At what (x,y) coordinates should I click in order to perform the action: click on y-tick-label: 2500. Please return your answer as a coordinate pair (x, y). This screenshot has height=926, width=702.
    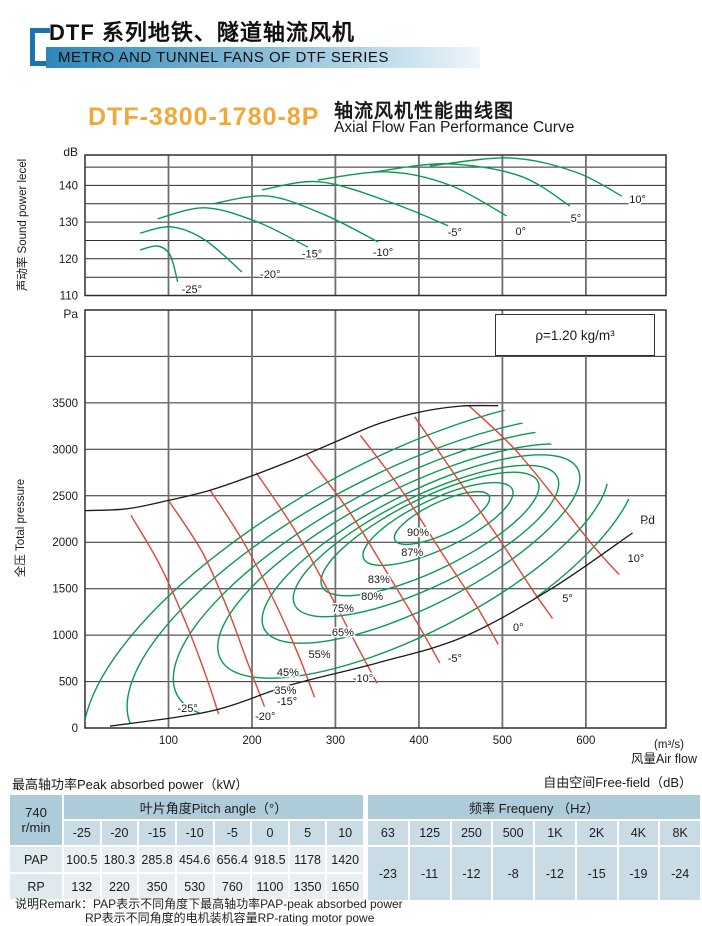
    Looking at the image, I should click on (65, 497).